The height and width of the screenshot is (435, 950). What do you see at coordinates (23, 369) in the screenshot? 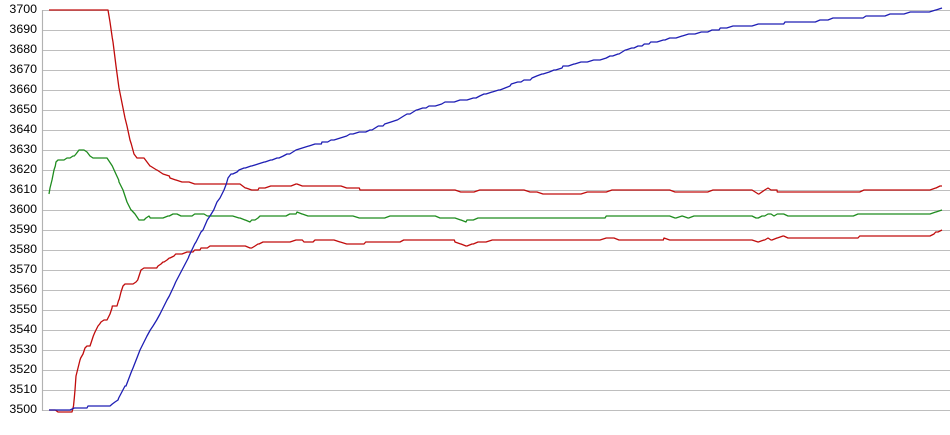
I see `svg-text: 3520` at bounding box center [23, 369].